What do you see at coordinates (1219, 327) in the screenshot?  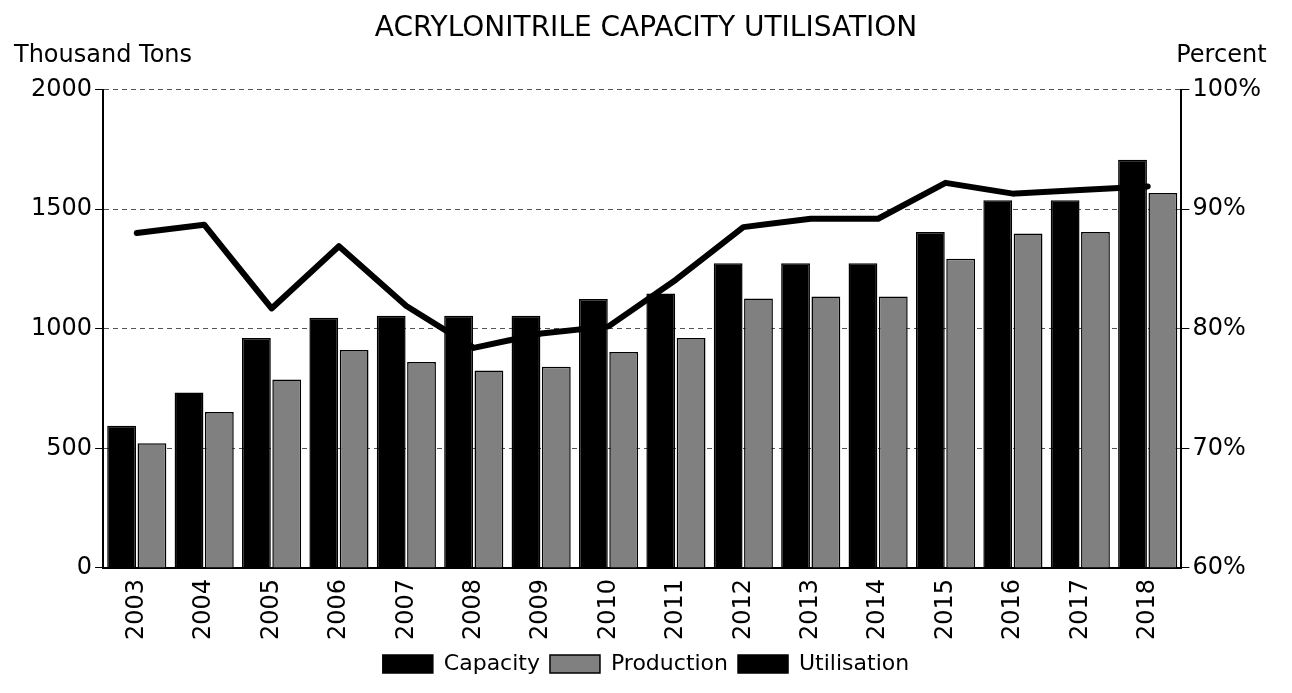 I see `y2-tick-label: 80%` at bounding box center [1219, 327].